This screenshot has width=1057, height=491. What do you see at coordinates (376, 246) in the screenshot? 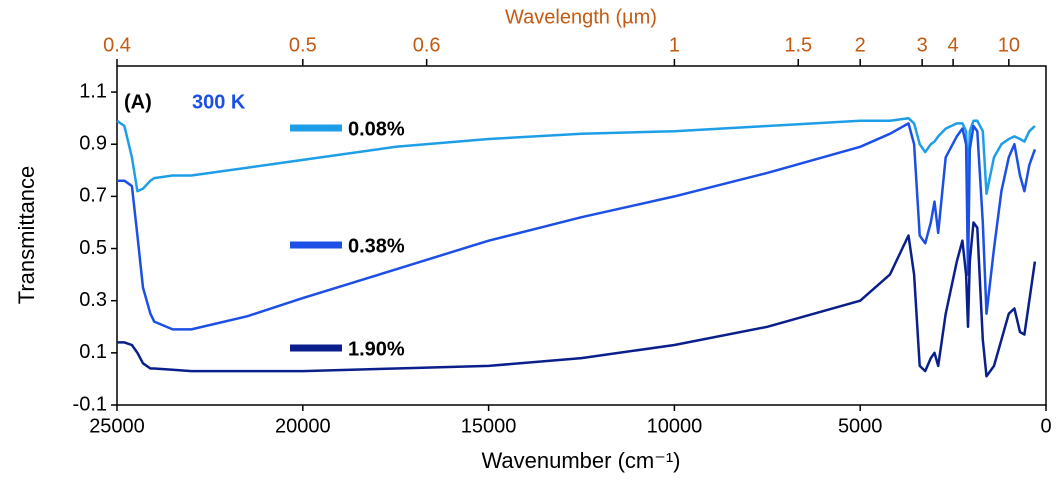
I see `legend-label: 0.38%` at bounding box center [376, 246].